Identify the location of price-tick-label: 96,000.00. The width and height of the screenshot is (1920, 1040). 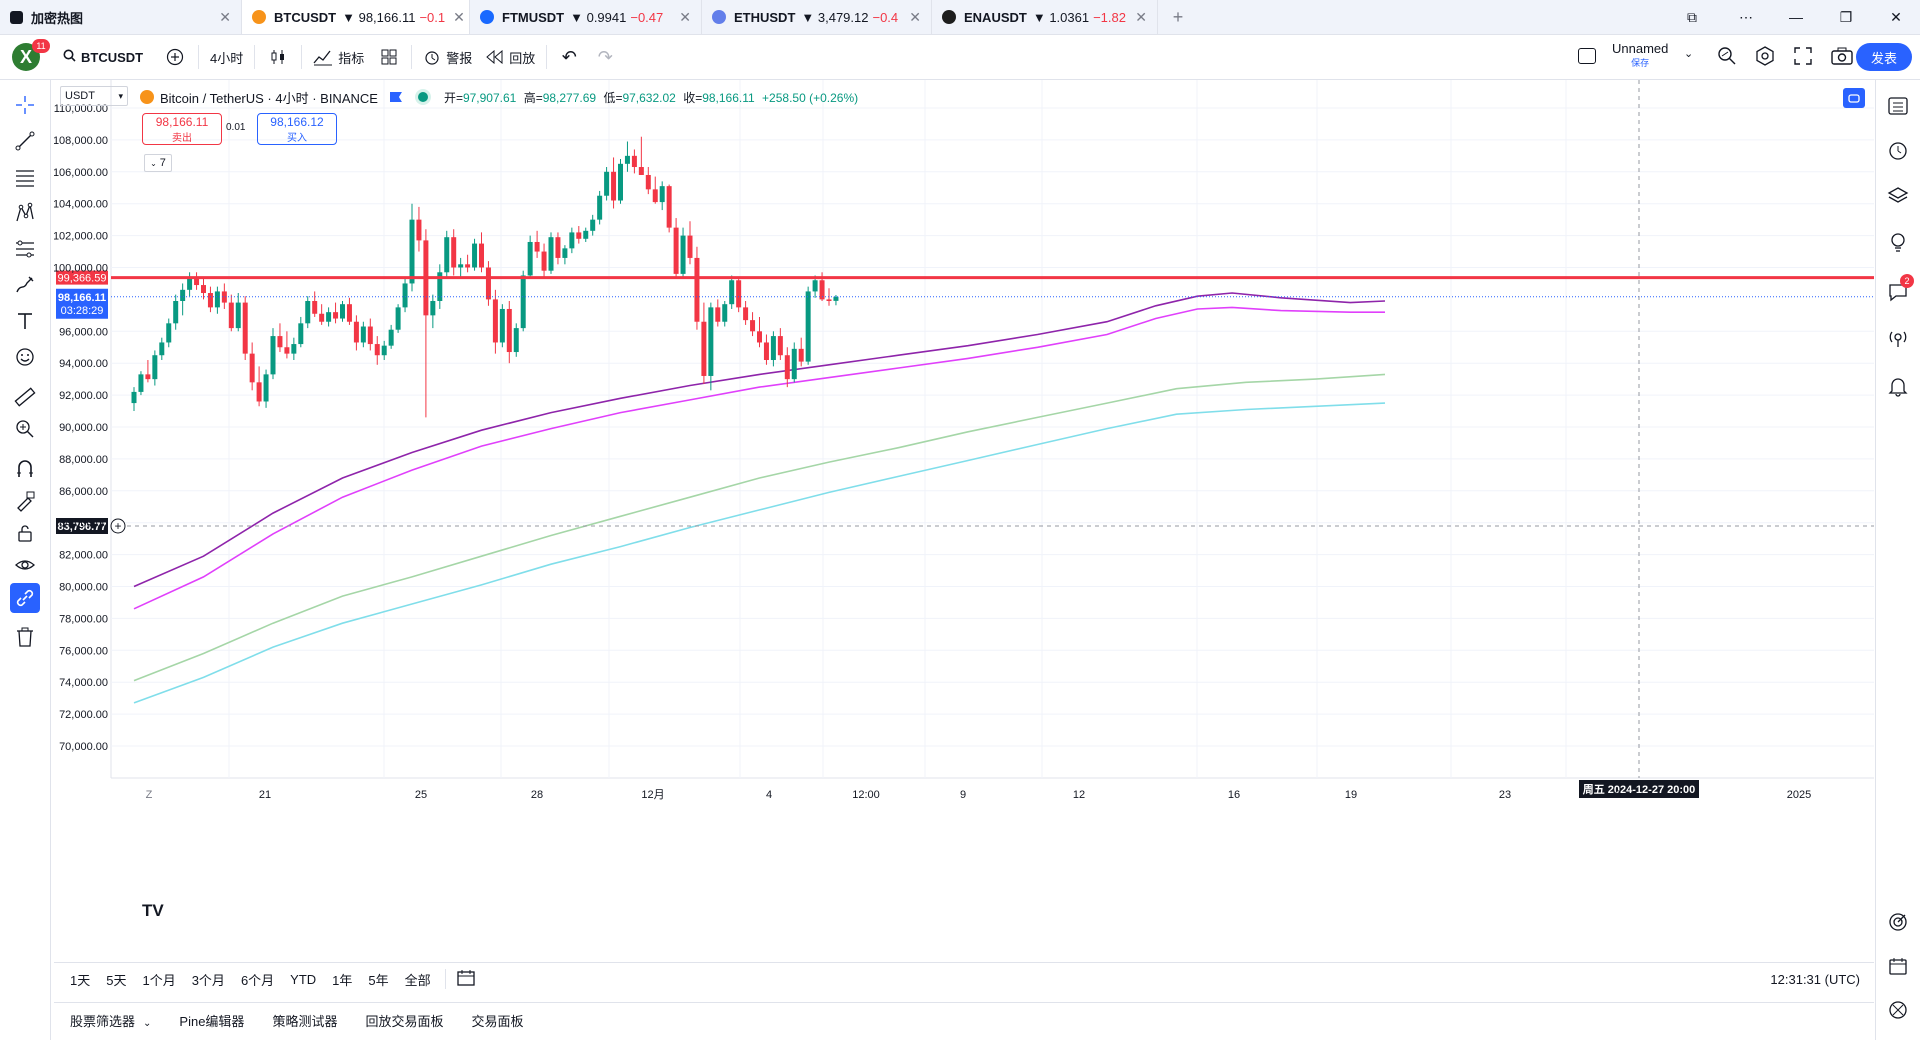
(83, 332).